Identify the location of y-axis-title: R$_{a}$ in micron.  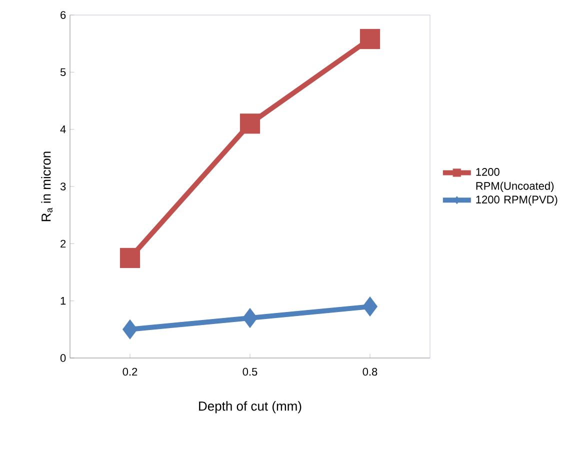
(46, 187).